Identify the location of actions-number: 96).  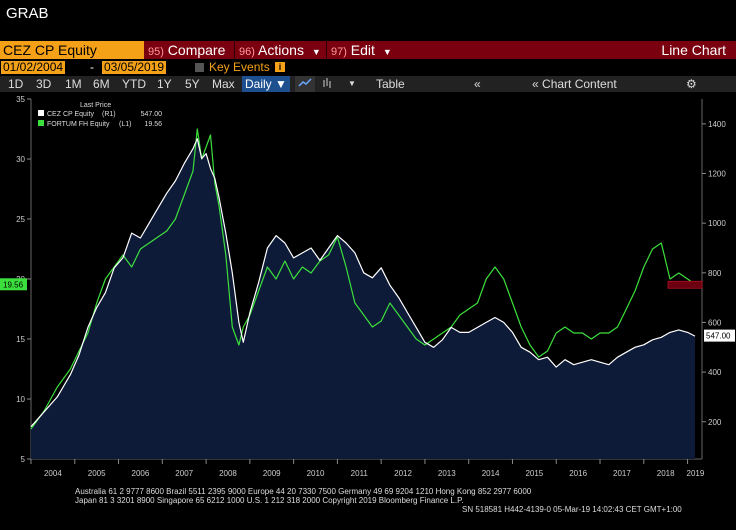
(247, 52).